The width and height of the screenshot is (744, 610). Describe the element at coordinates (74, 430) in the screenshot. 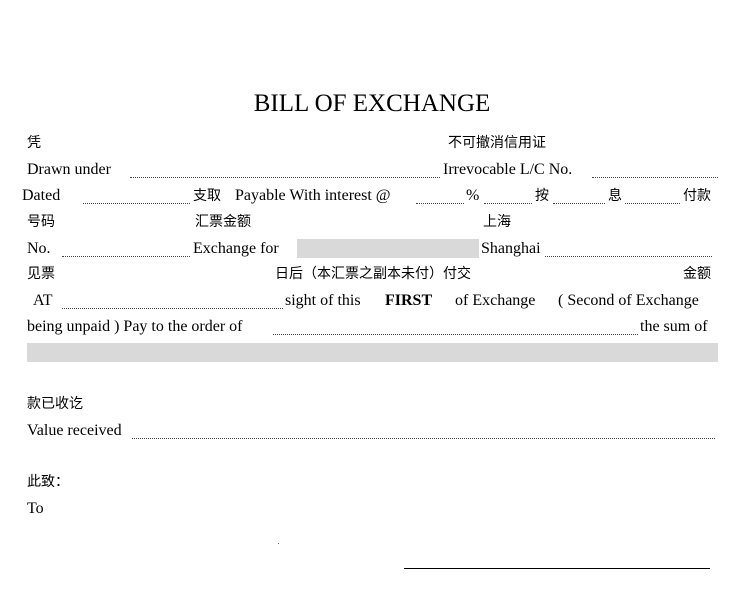

I see `value-received-label: Value received` at that location.